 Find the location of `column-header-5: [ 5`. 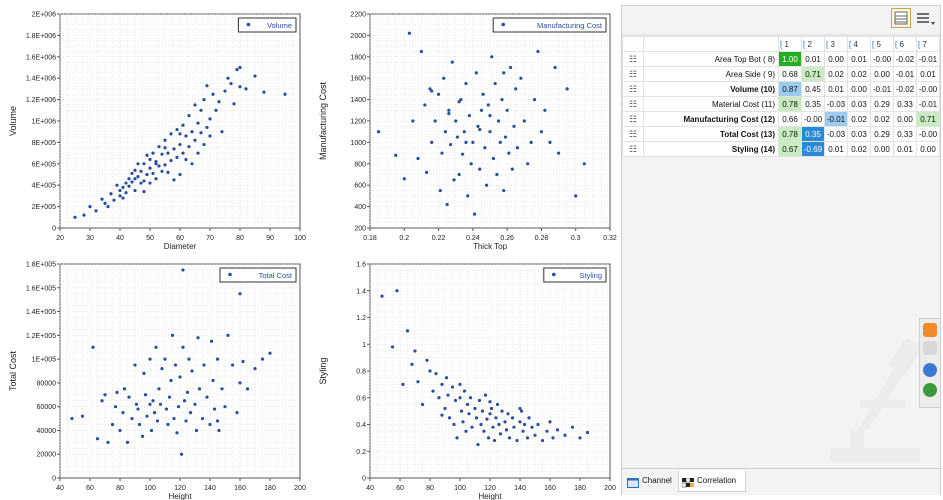

column-header-5: [ 5 is located at coordinates (882, 44).